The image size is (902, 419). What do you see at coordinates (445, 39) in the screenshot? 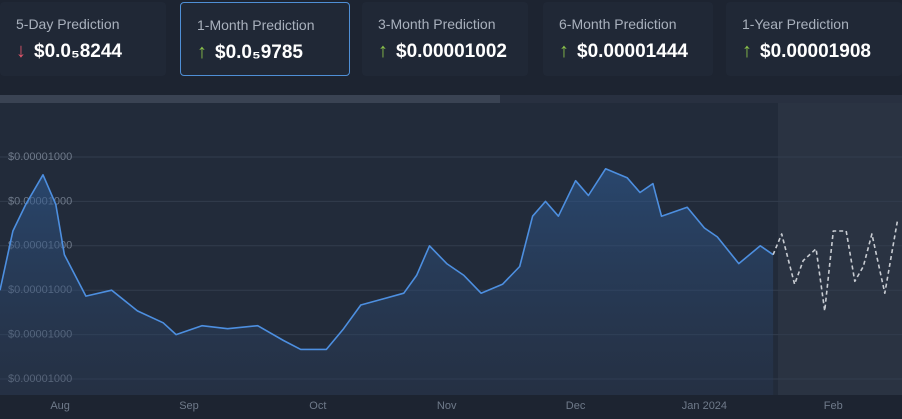
I see `prediction-card: 3-Month Prediction ↑ $0.00001002` at bounding box center [445, 39].